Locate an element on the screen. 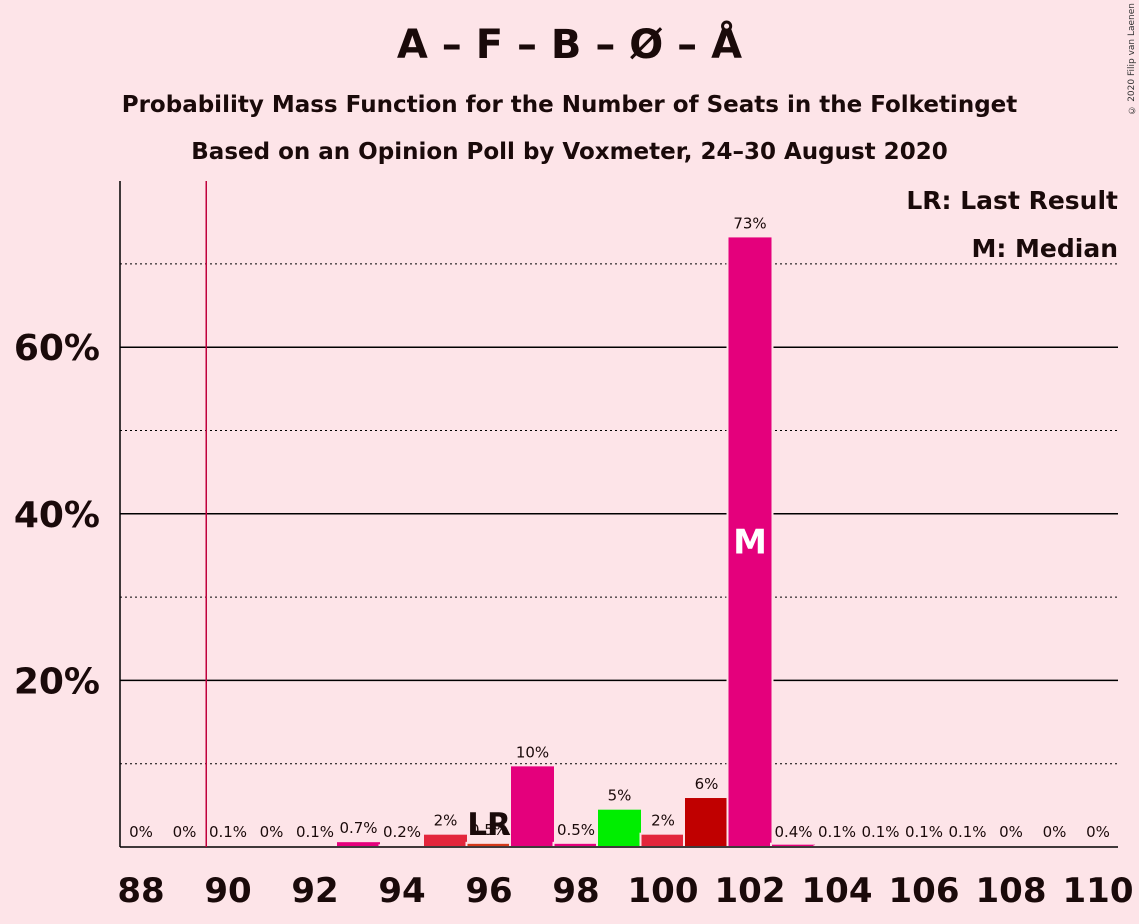 This screenshot has width=1139, height=924. x-tick-label: 94 is located at coordinates (401, 891).